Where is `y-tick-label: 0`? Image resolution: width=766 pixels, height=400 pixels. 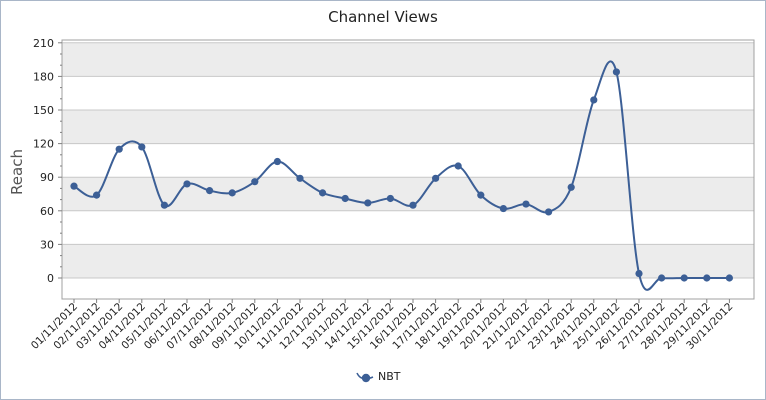 y-tick-label: 0 is located at coordinates (50, 278).